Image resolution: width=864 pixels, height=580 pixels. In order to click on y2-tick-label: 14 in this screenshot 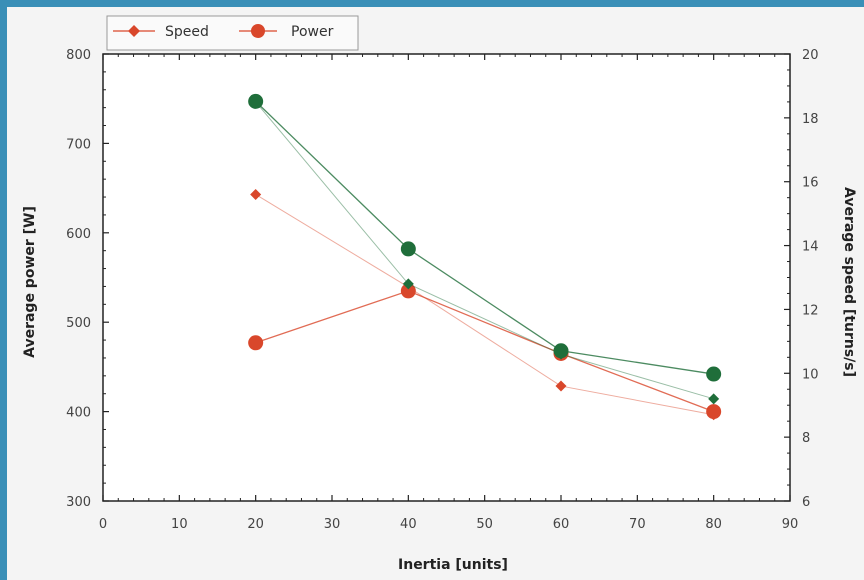, I will do `click(810, 247)`.